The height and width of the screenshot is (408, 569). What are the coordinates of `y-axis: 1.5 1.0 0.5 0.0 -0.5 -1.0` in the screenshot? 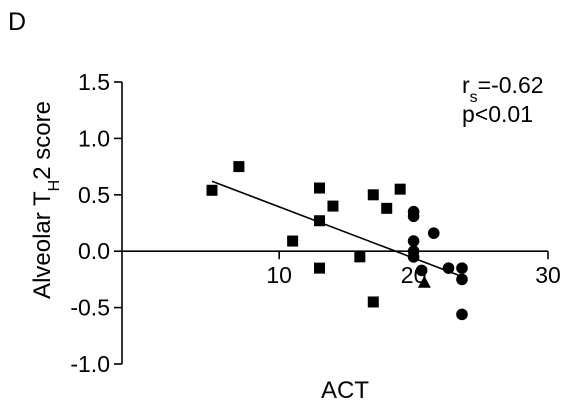 It's located at (96, 223).